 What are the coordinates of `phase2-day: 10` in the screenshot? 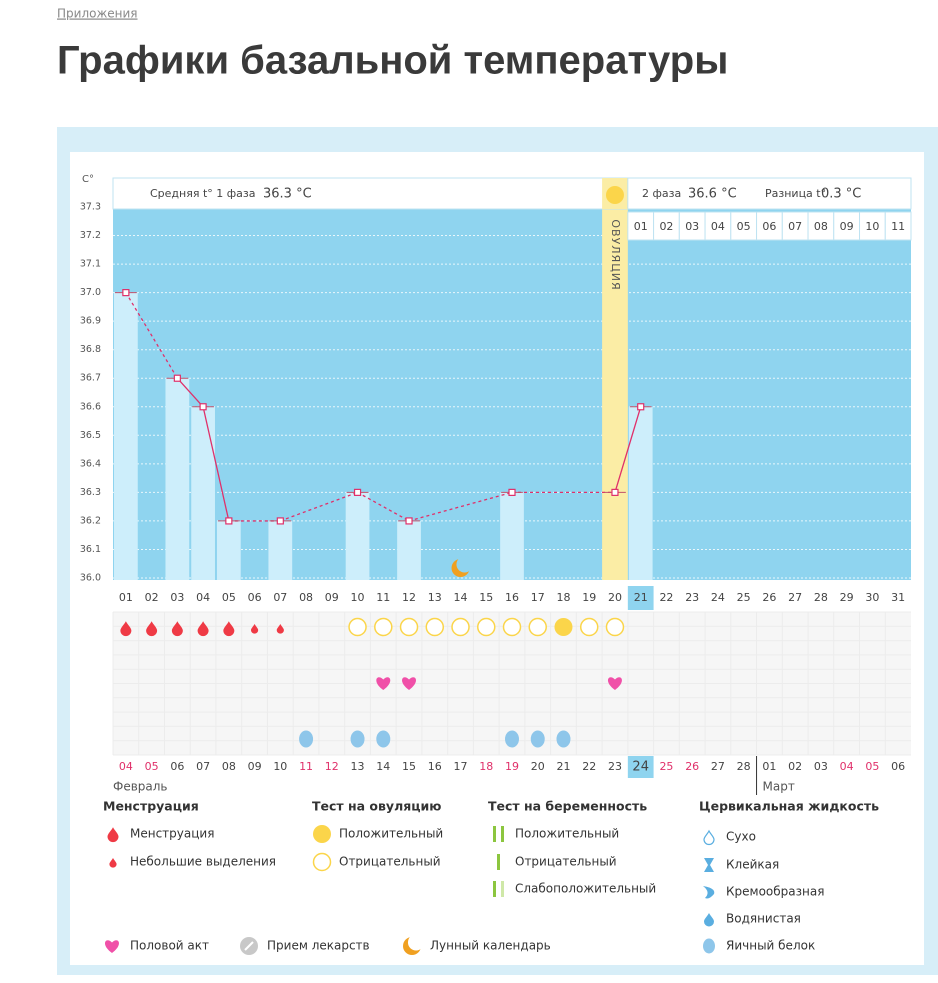 It's located at (872, 226).